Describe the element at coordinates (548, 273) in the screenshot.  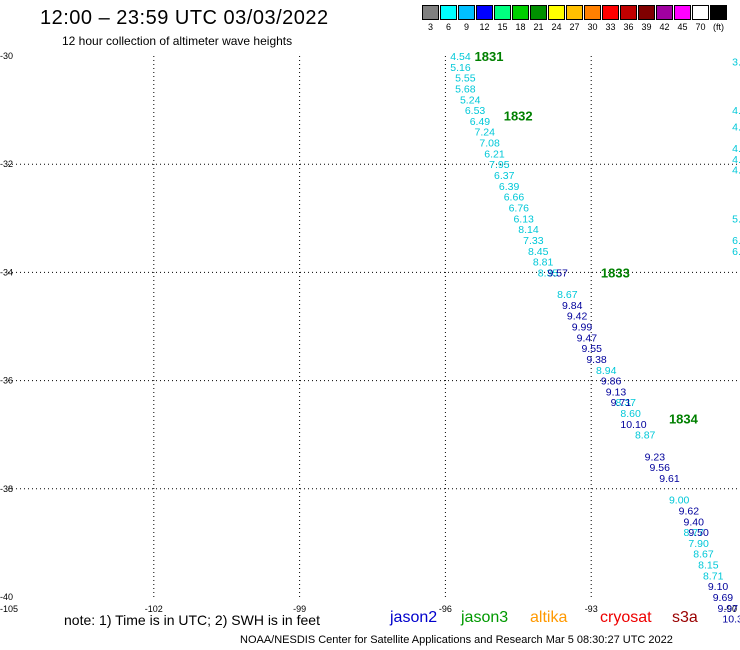
I see `swh-value-label: 8.35` at that location.